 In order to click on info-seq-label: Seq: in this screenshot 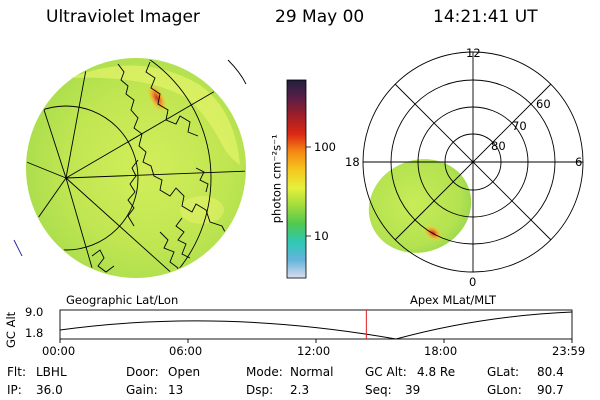, I will do `click(378, 390)`.